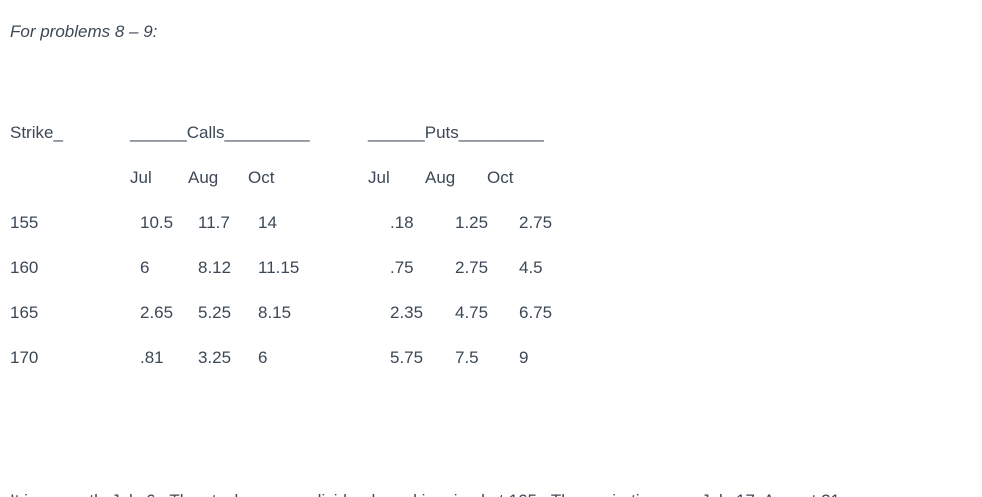 The width and height of the screenshot is (982, 497). What do you see at coordinates (467, 357) in the screenshot?
I see `put-aug-value: 7.5` at bounding box center [467, 357].